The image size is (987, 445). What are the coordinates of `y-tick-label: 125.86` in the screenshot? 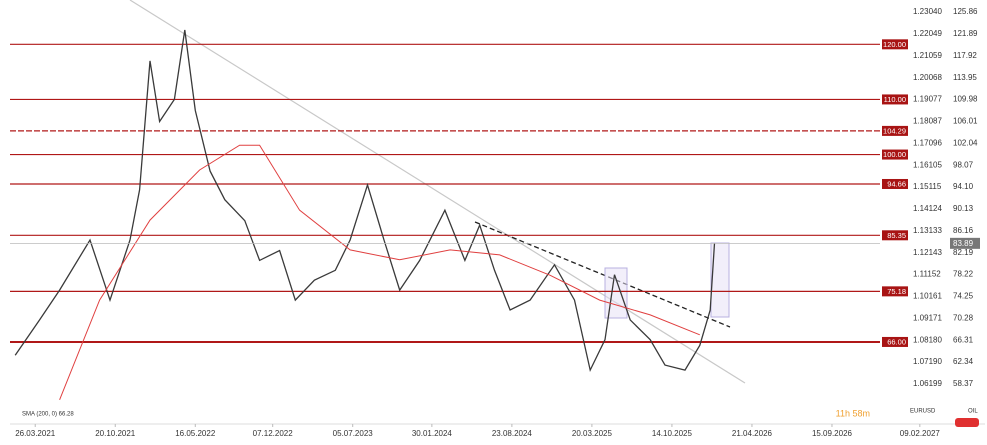 It's located at (965, 11).